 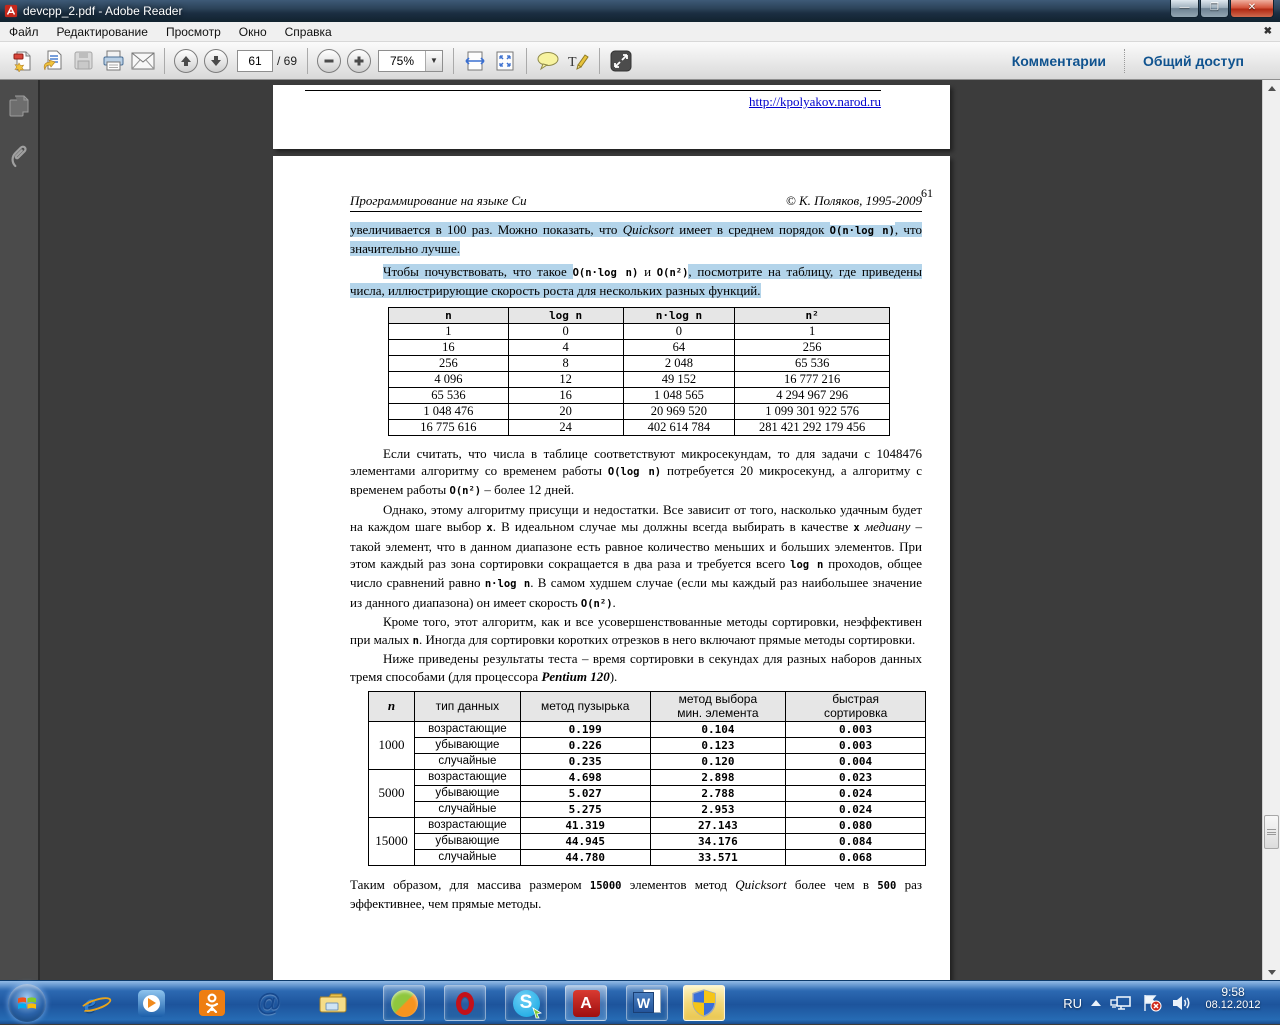 I want to click on growth-col-header: n, so click(x=448, y=315).